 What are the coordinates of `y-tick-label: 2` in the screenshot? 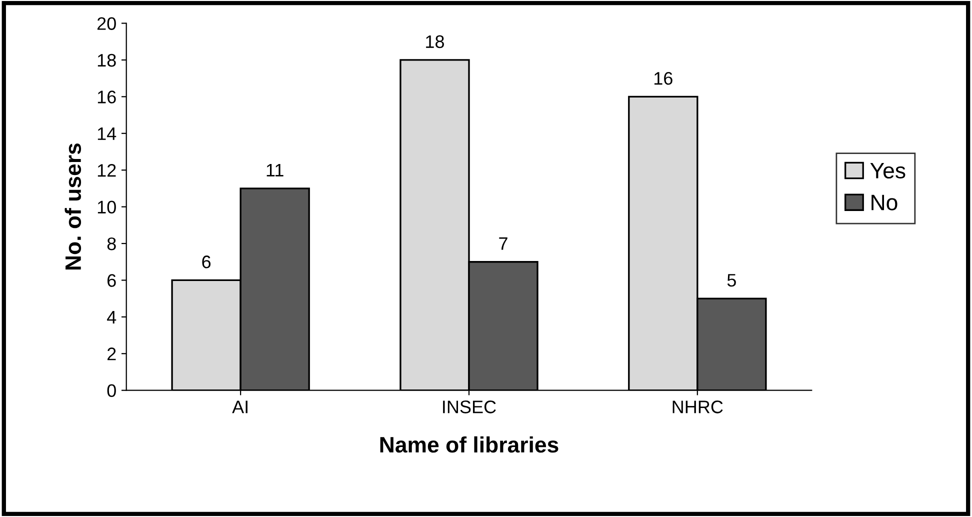 It's located at (112, 354).